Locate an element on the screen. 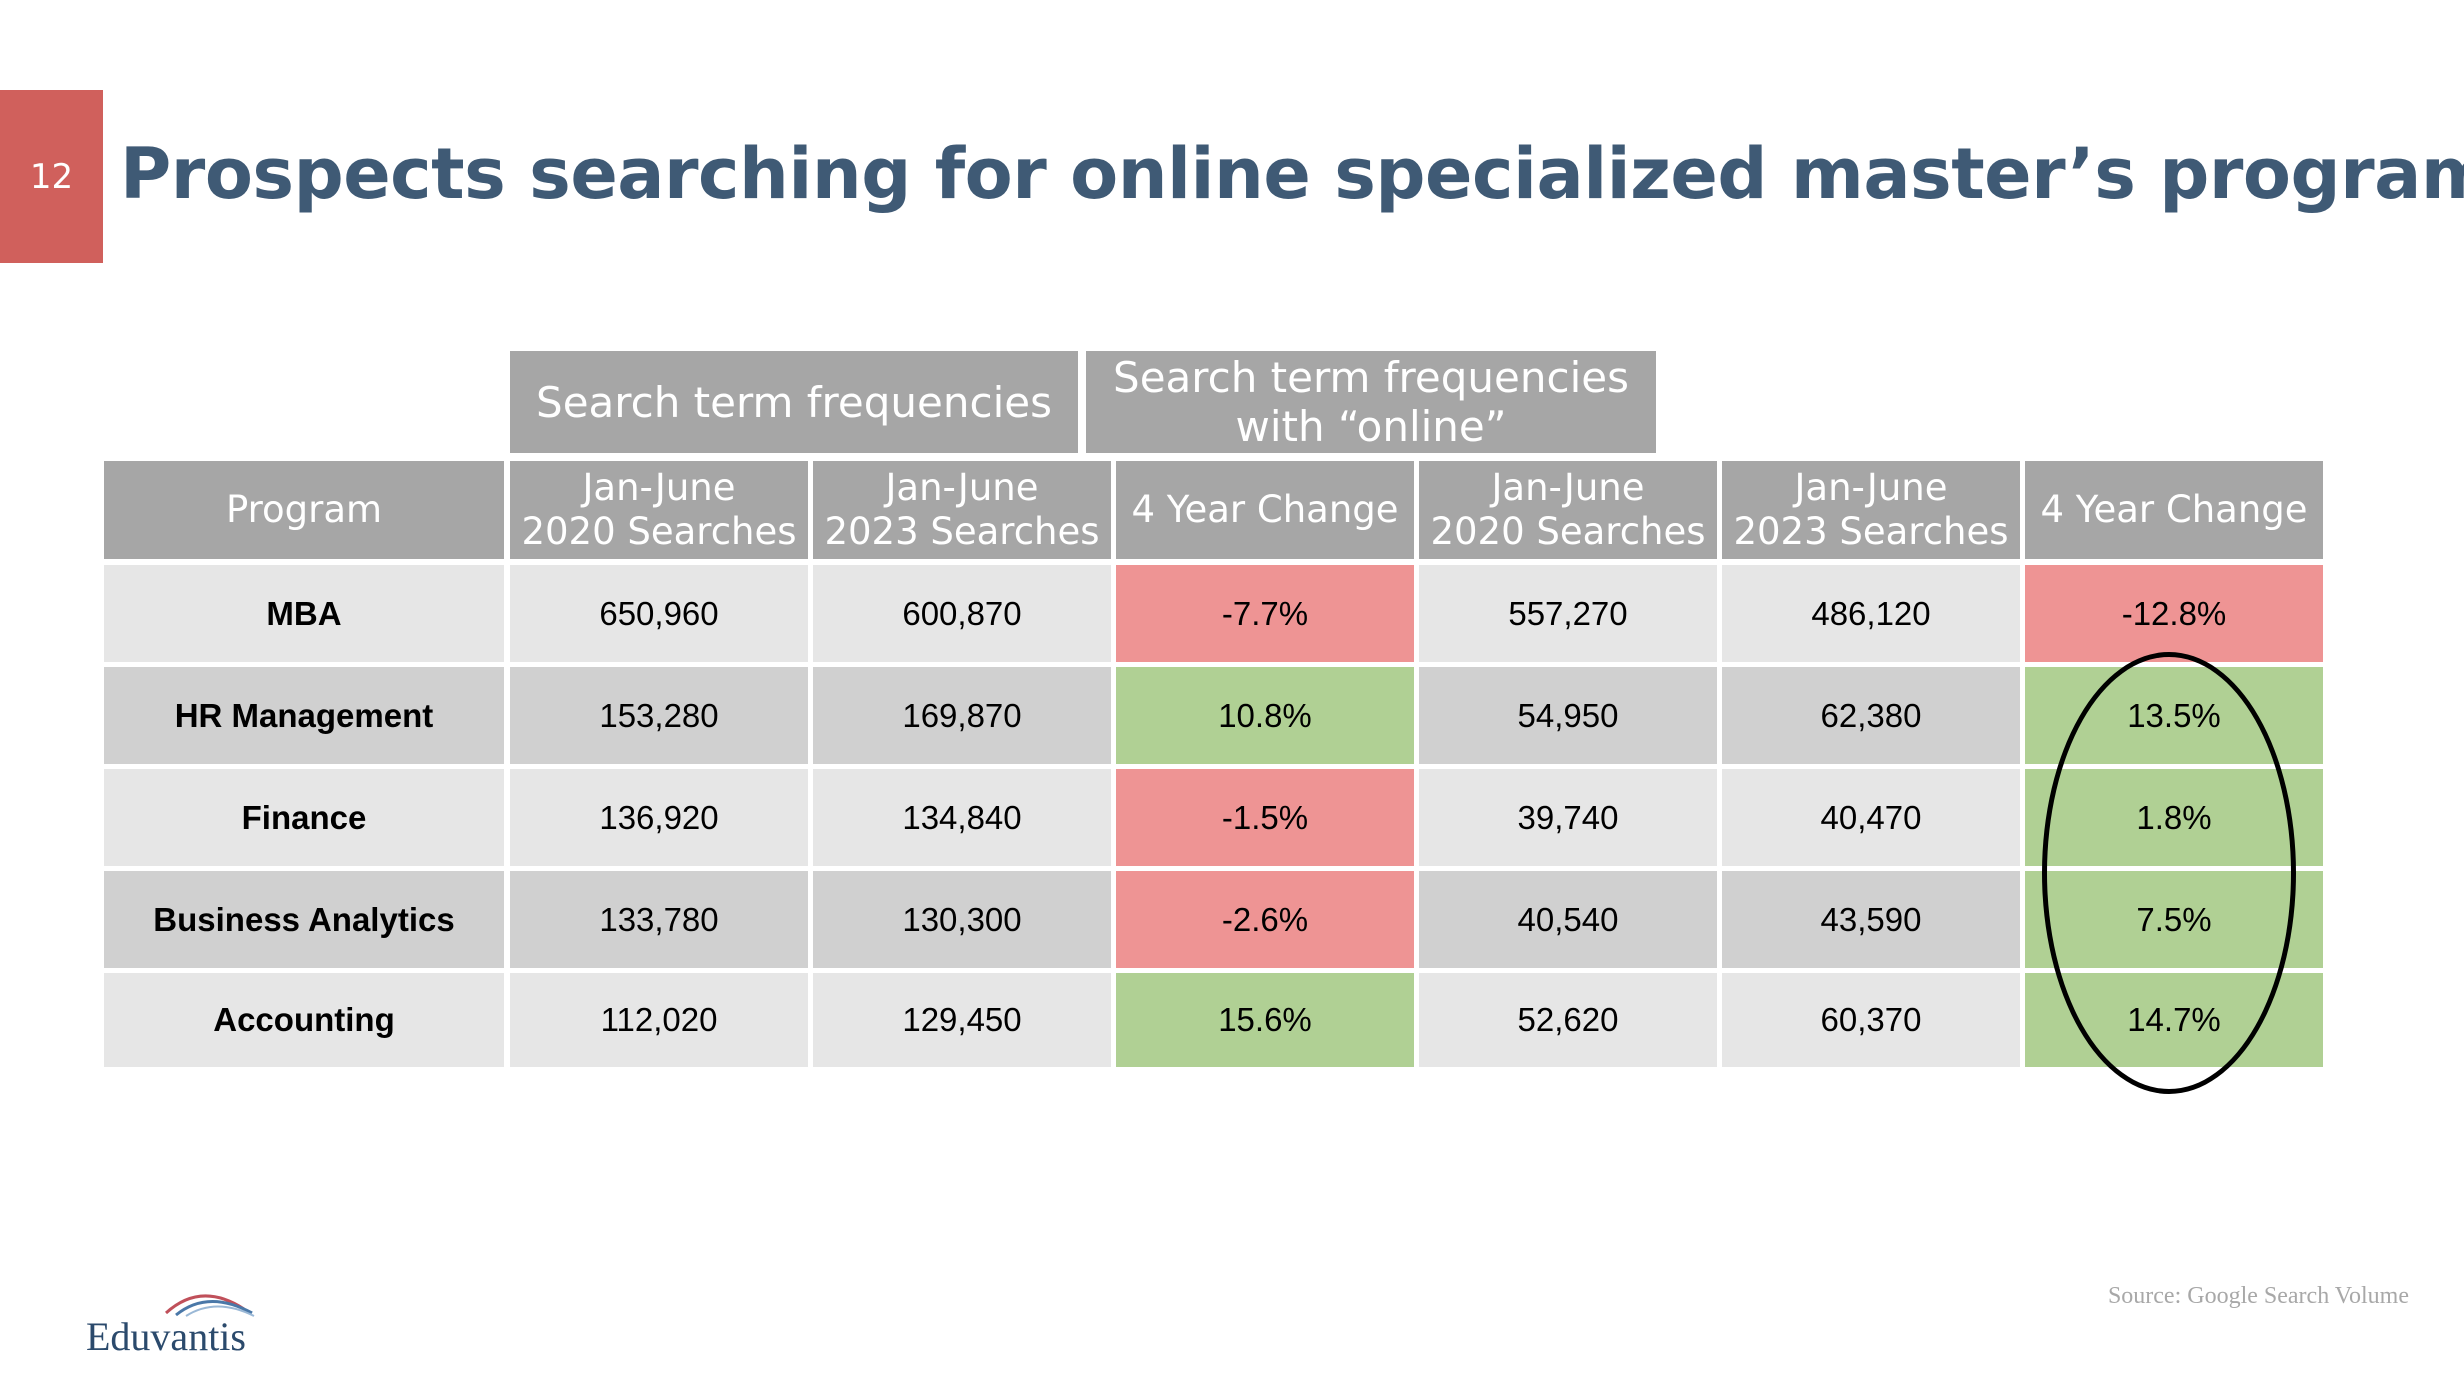 The height and width of the screenshot is (1378, 2464). online-searches-2023-cell: 60,370 is located at coordinates (1871, 1020).